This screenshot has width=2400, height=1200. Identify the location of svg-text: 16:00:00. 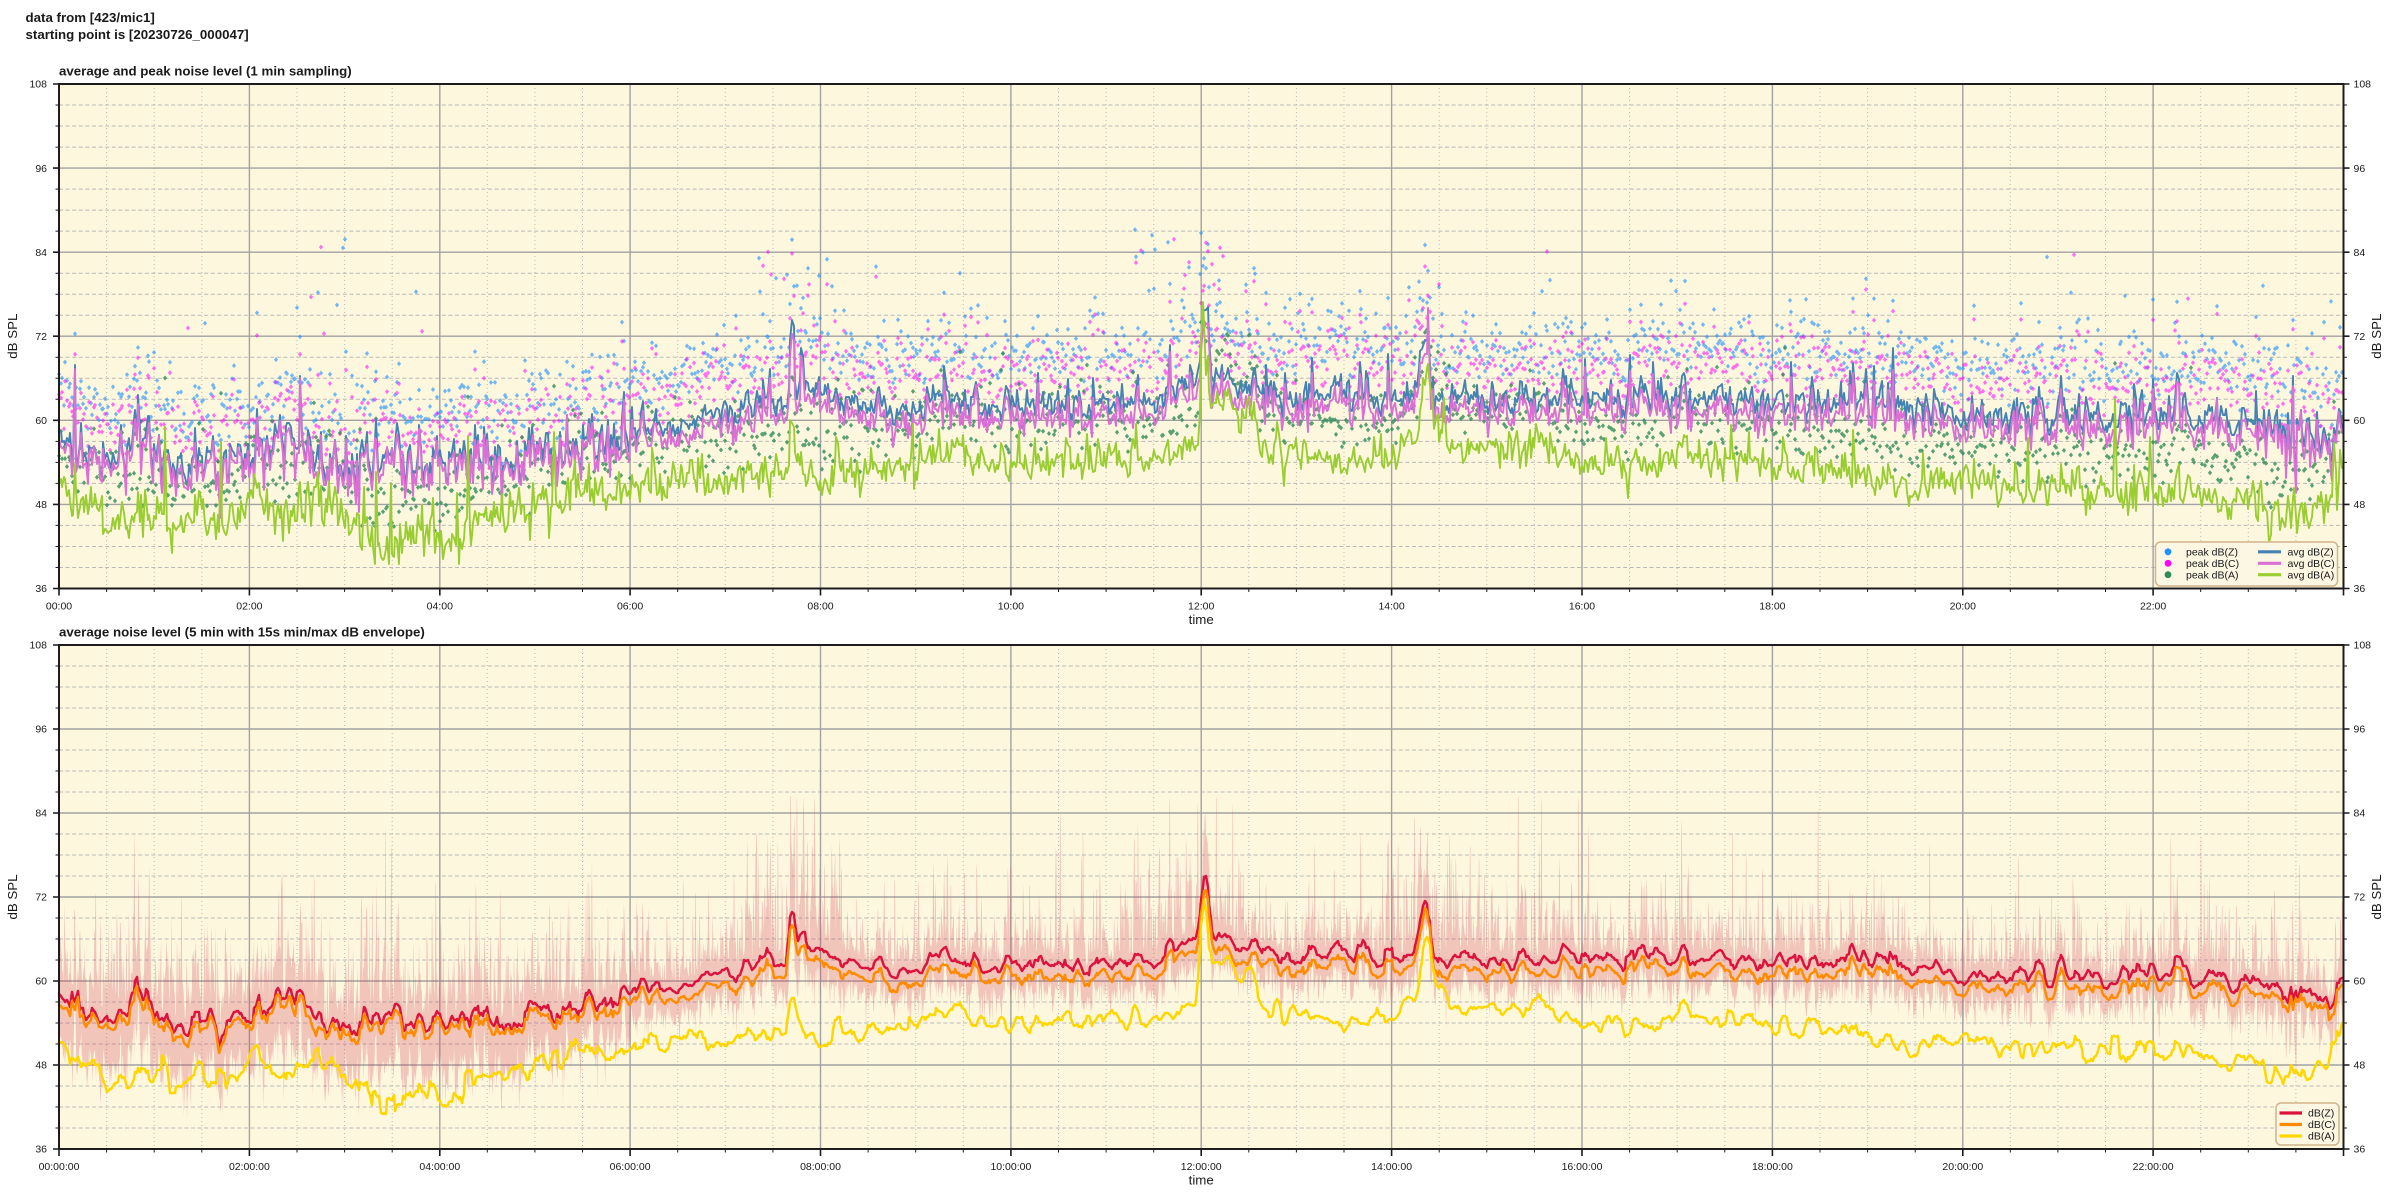
(1582, 1167).